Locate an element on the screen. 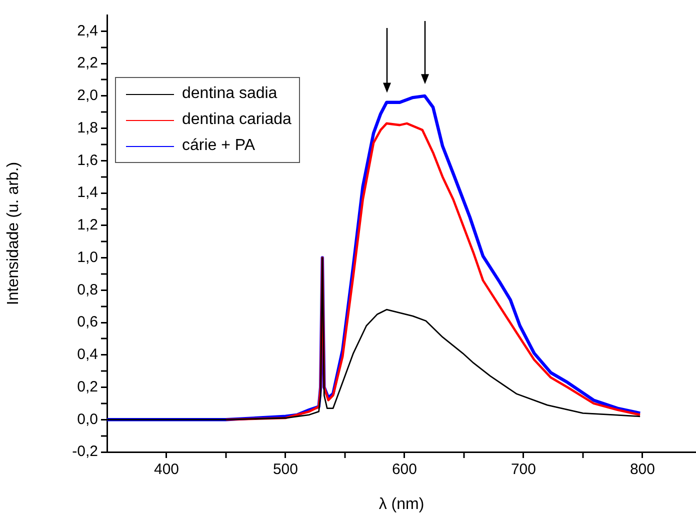 This screenshot has height=518, width=696. x-axis-title: λ (nm) is located at coordinates (401, 504).